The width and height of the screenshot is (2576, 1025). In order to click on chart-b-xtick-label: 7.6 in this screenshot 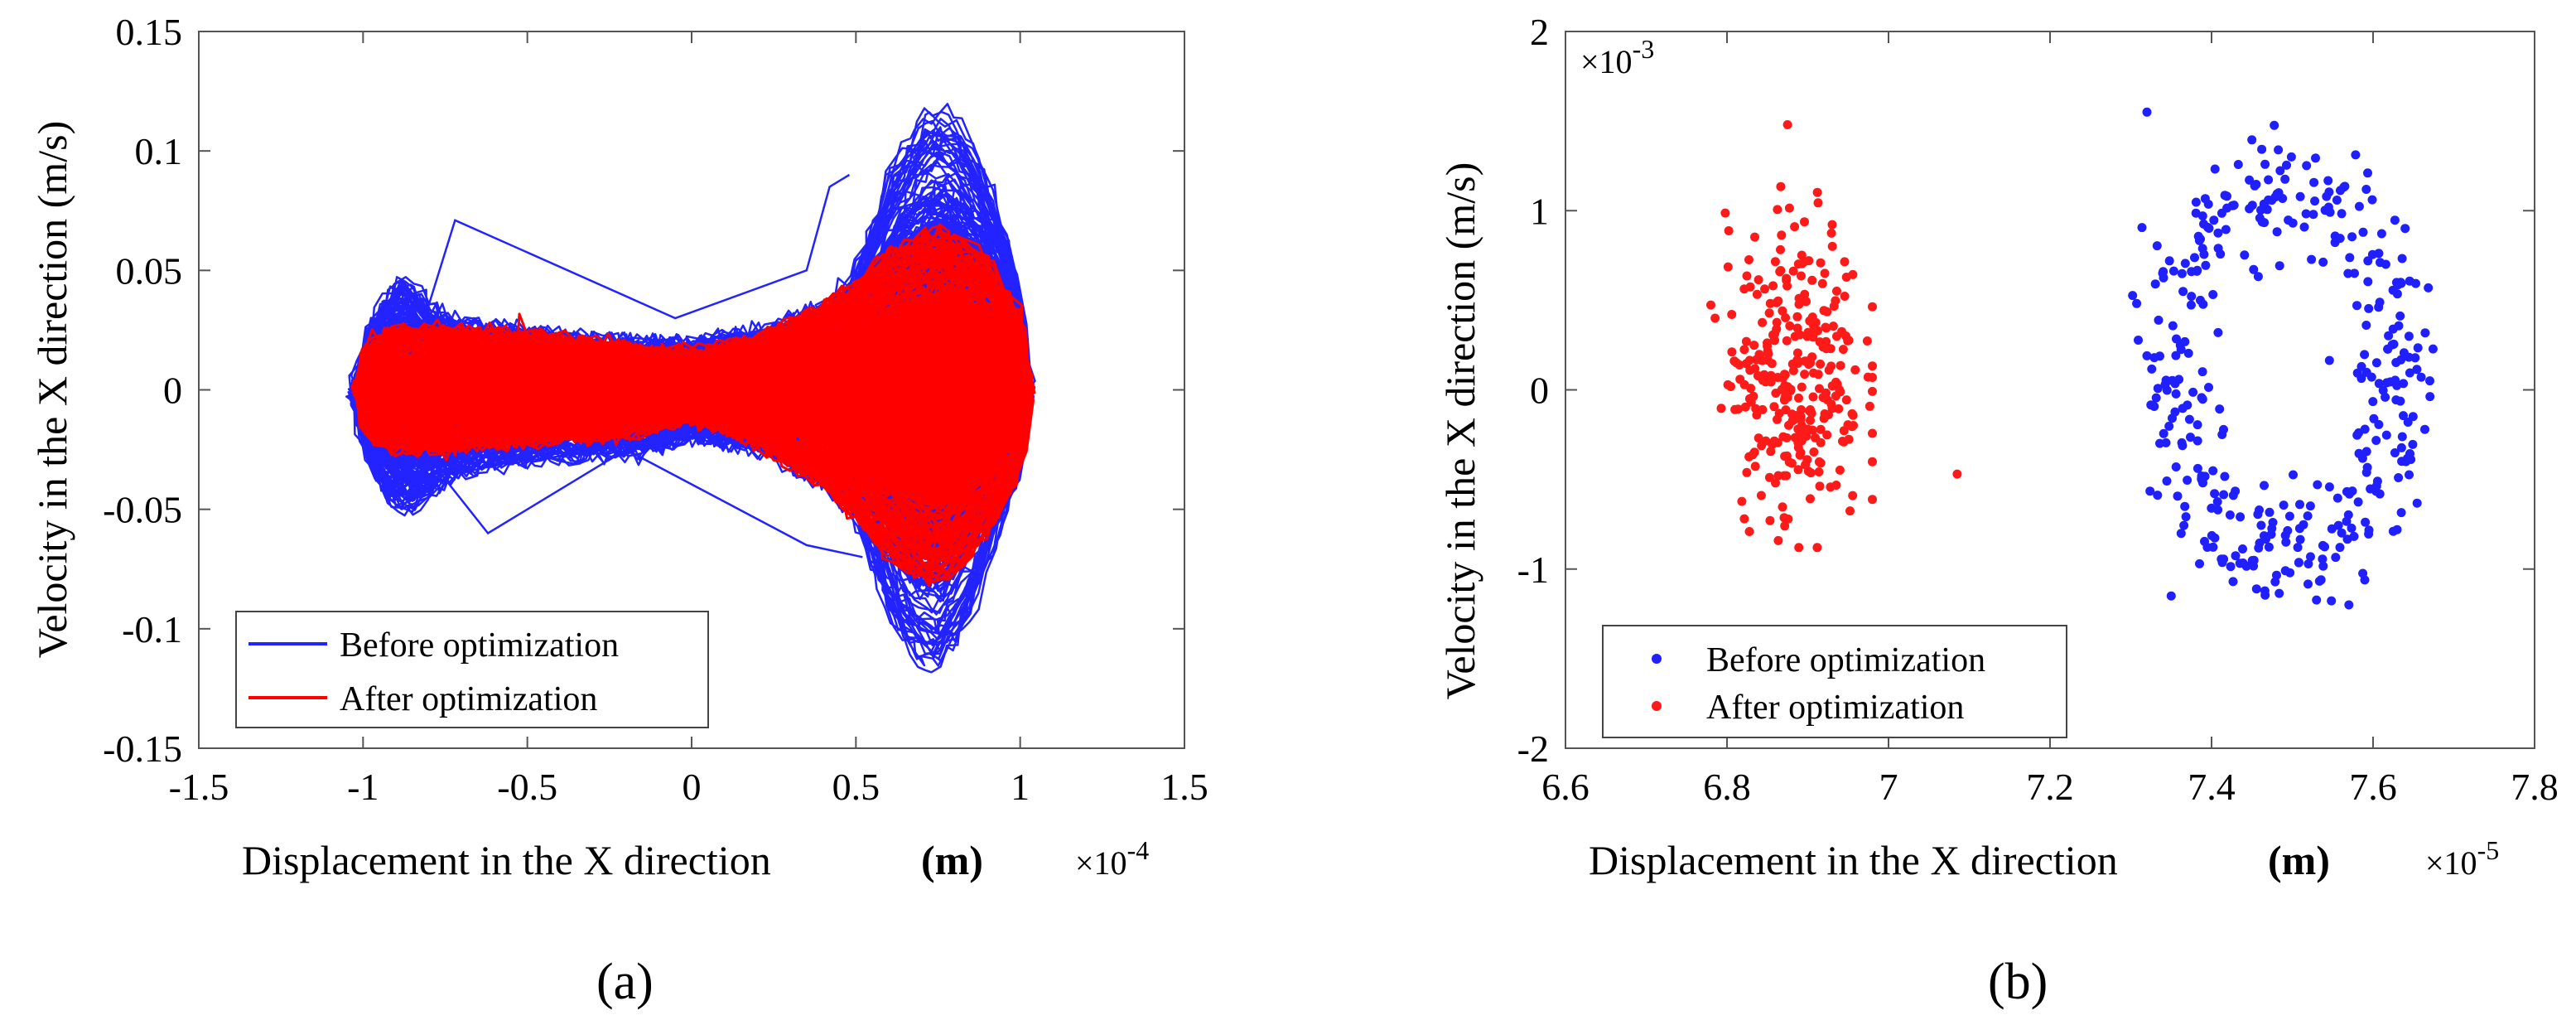, I will do `click(2373, 787)`.